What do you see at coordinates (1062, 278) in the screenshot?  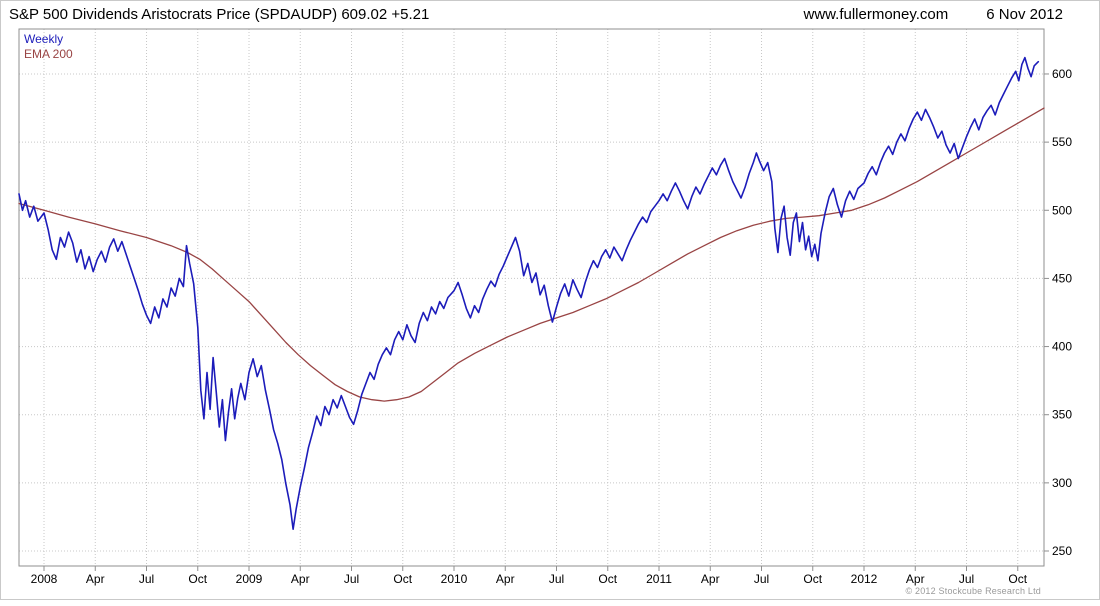 I see `y-tick-label: 450` at bounding box center [1062, 278].